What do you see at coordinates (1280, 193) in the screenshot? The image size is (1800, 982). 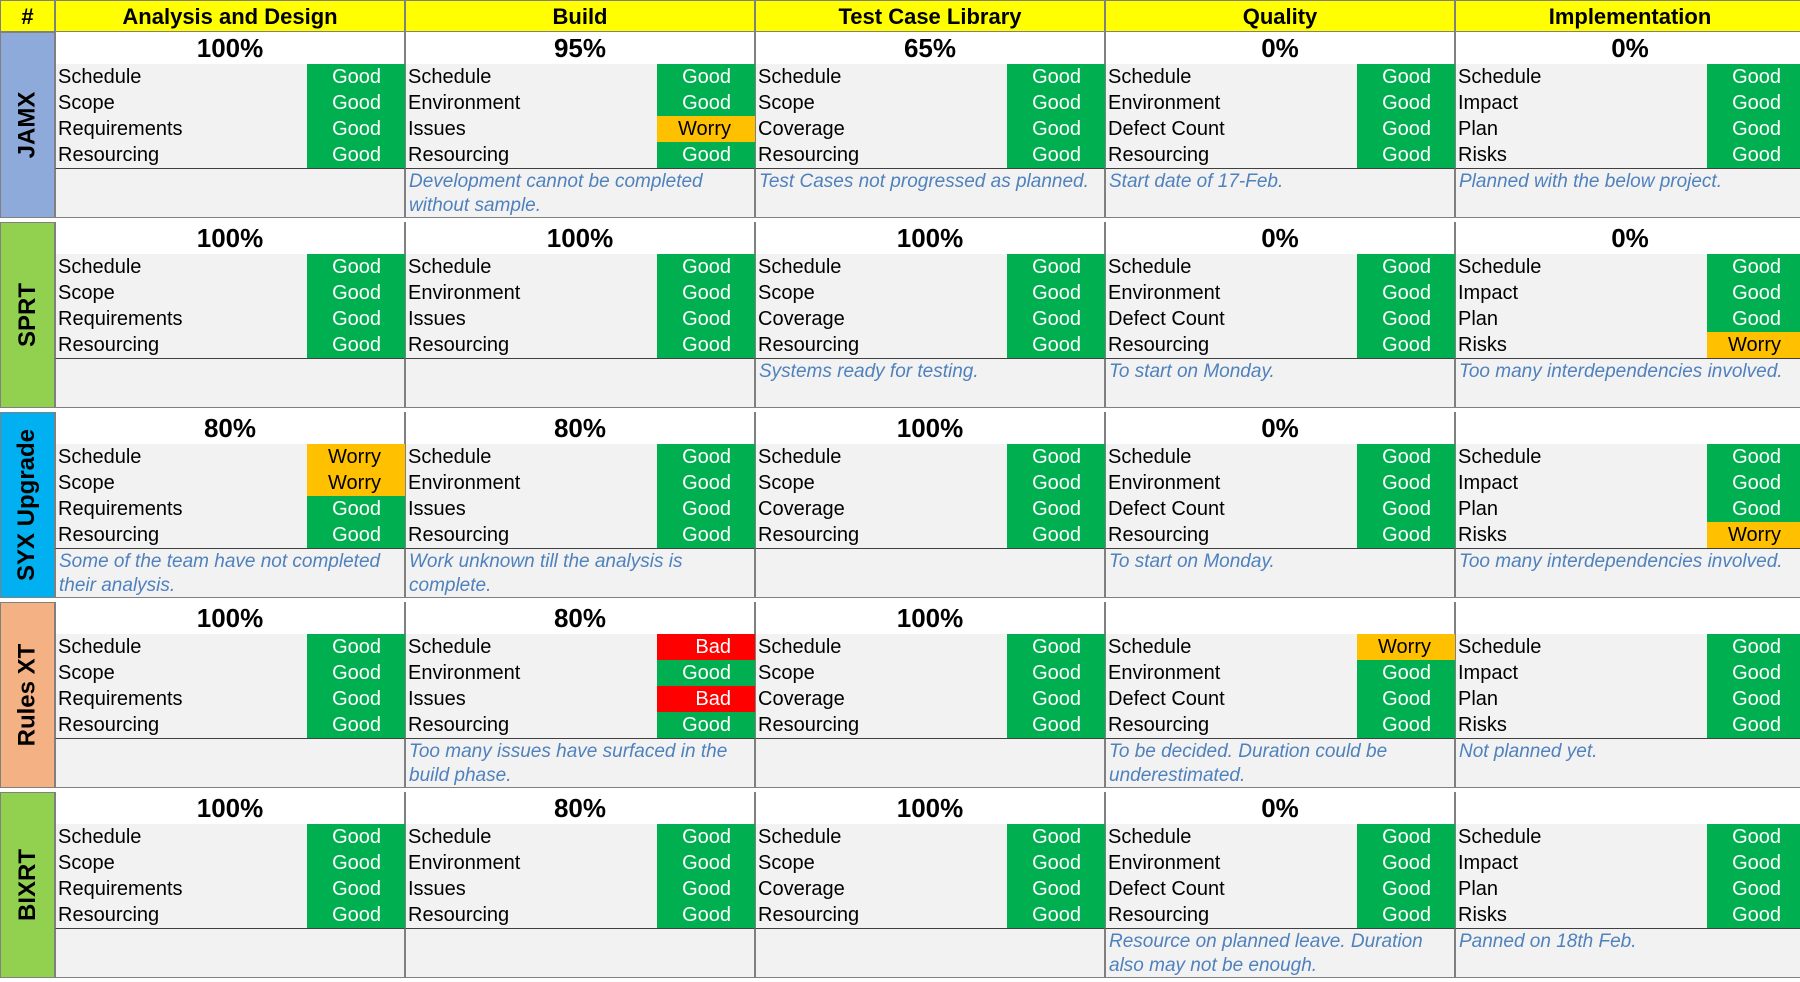 I see `status-note: Start date of 17-Feb.` at bounding box center [1280, 193].